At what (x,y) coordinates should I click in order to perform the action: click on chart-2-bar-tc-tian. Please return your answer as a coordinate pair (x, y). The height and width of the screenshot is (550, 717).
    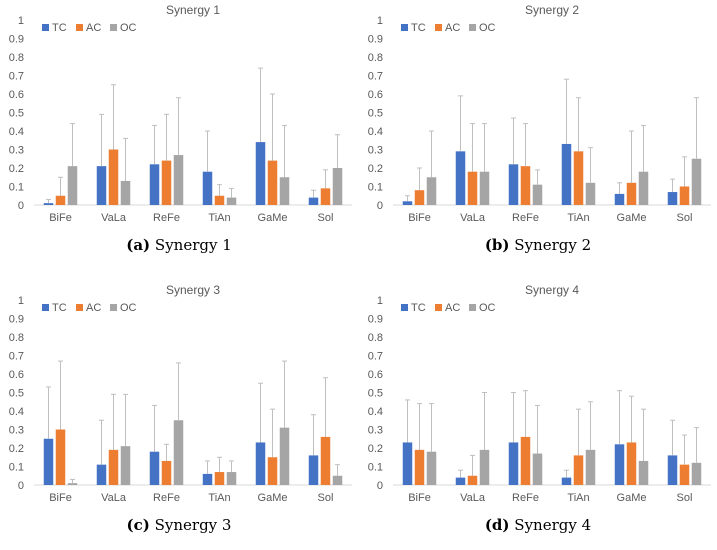
    Looking at the image, I should click on (566, 174).